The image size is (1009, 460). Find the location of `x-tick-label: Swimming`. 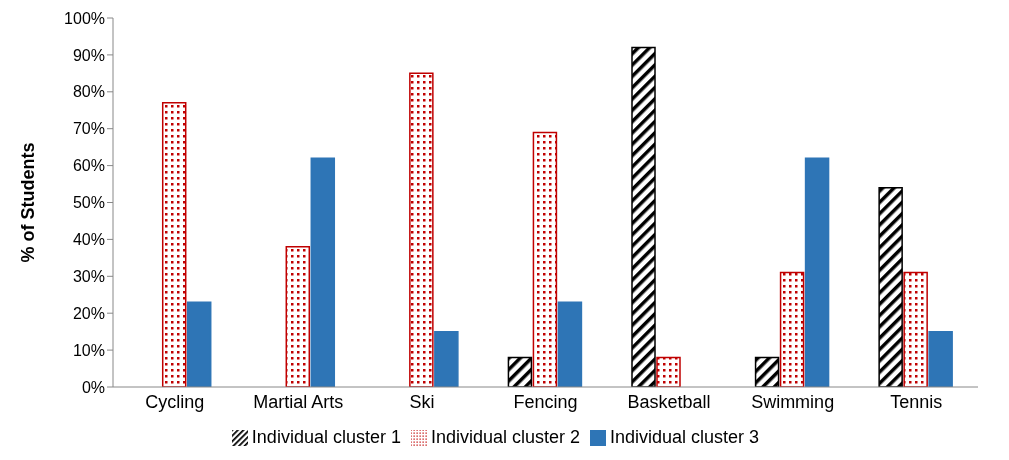

x-tick-label: Swimming is located at coordinates (793, 401).